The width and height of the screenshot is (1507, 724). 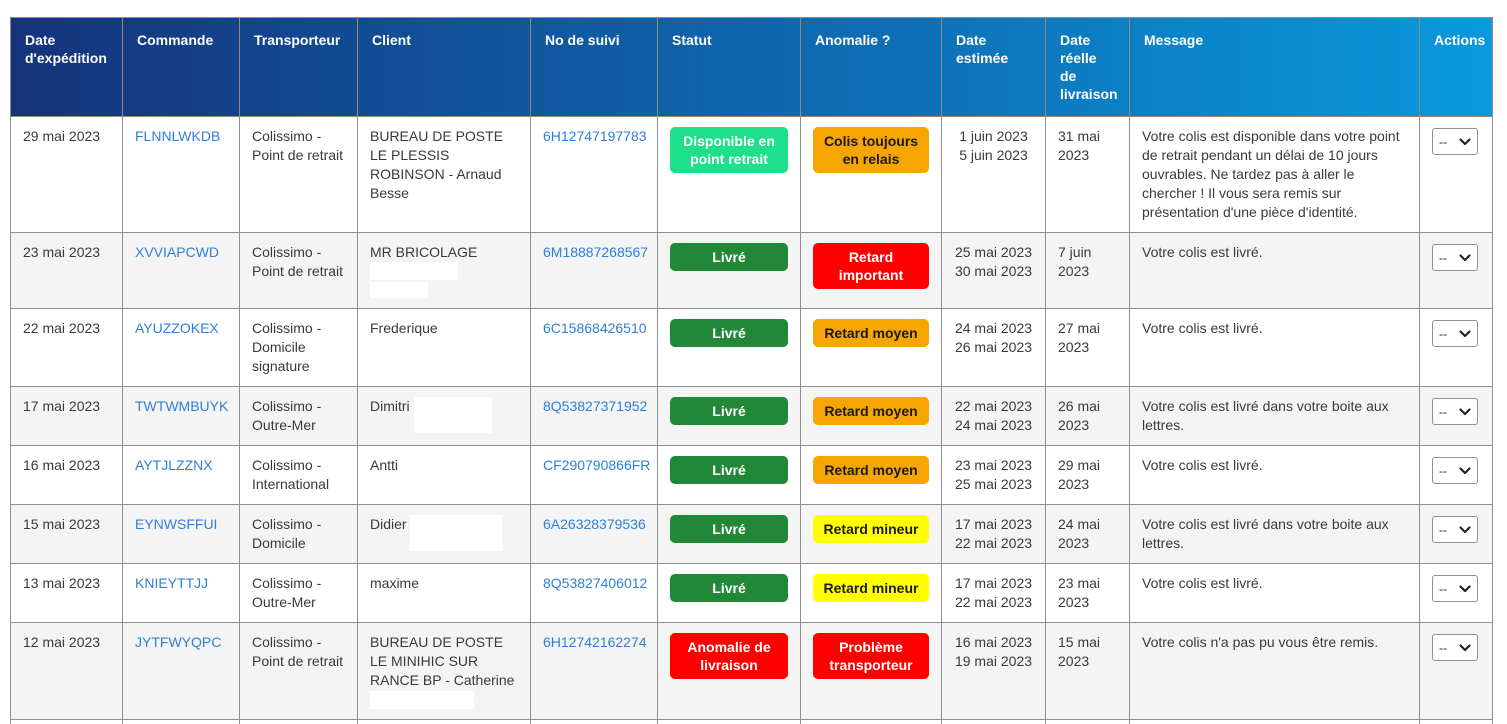 I want to click on cell-date-expedition: 23 mai 2023, so click(x=67, y=271).